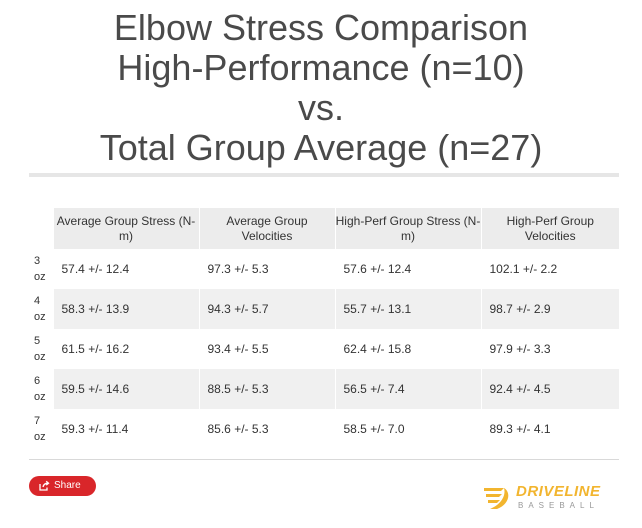 This screenshot has width=642, height=528. Describe the element at coordinates (125, 228) in the screenshot. I see `column-header: Average Group Stress (N-m)` at that location.